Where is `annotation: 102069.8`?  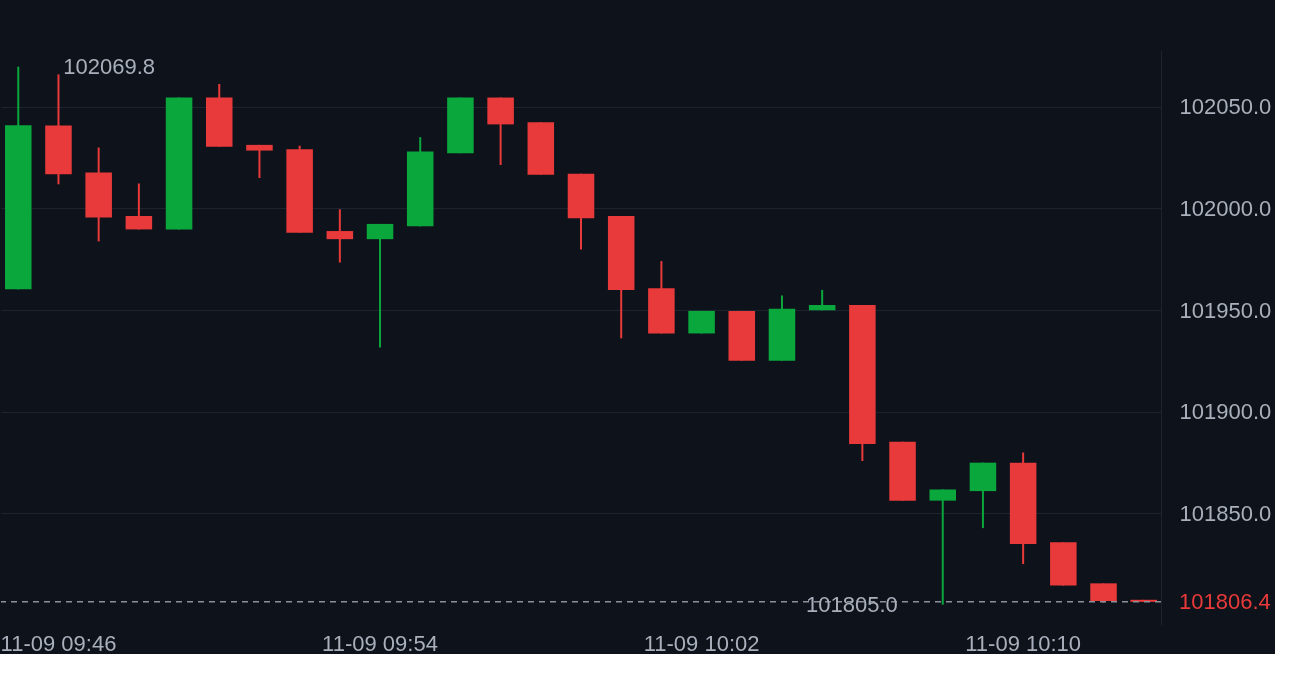 annotation: 102069.8 is located at coordinates (109, 66).